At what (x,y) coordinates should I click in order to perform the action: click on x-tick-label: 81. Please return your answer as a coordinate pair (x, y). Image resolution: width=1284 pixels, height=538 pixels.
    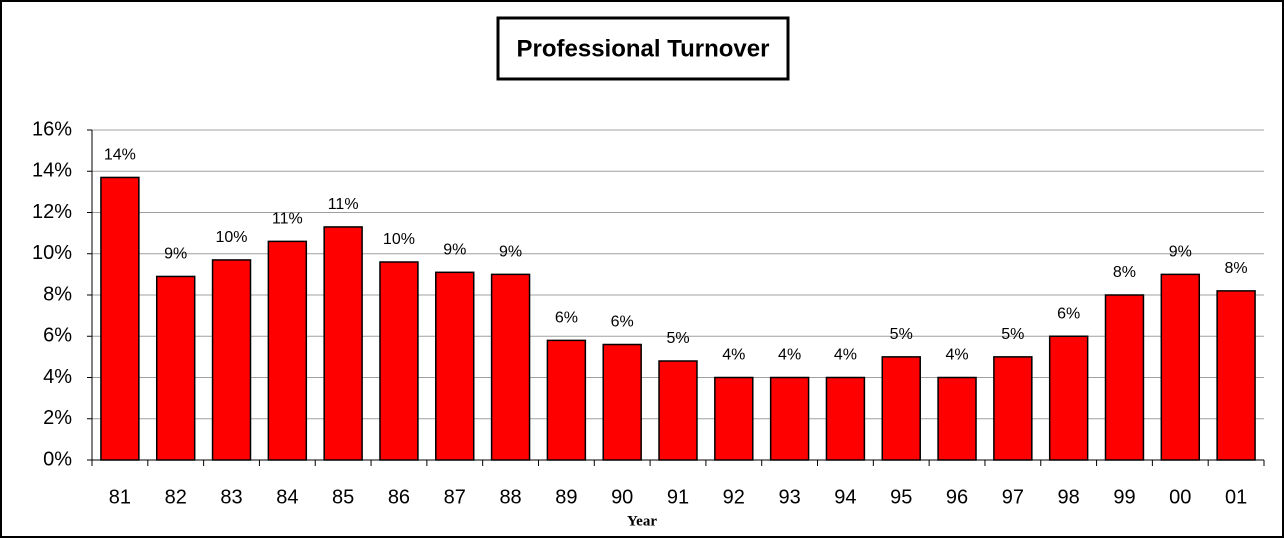
    Looking at the image, I should click on (120, 497).